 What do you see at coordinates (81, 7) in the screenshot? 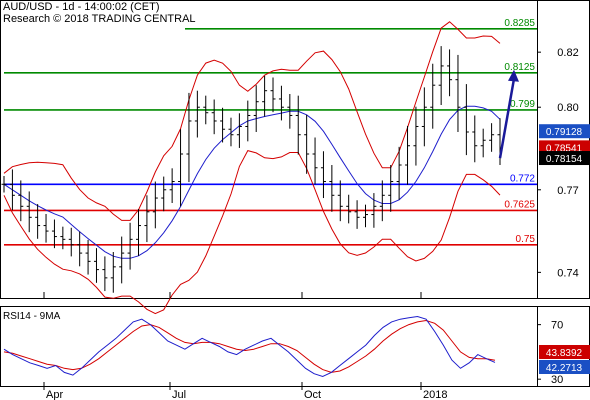
I see `chart-header-instrument: AUD/USD - 1d - 14:00:02 (CET)` at bounding box center [81, 7].